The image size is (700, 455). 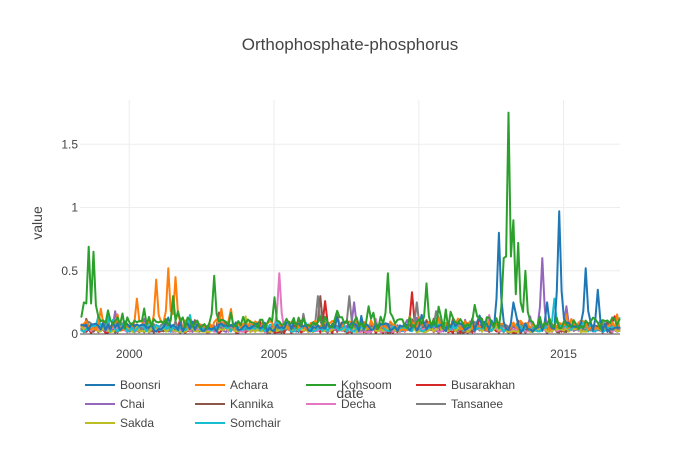 I want to click on legend-item-boonsri: Boonsri, so click(x=123, y=385).